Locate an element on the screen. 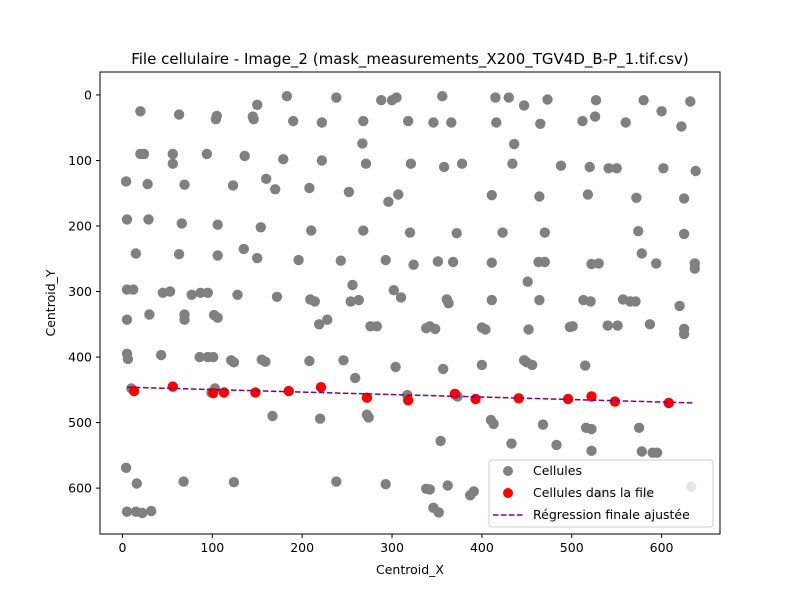 This screenshot has width=800, height=600. y-tick-label-4: 400 is located at coordinates (80, 357).